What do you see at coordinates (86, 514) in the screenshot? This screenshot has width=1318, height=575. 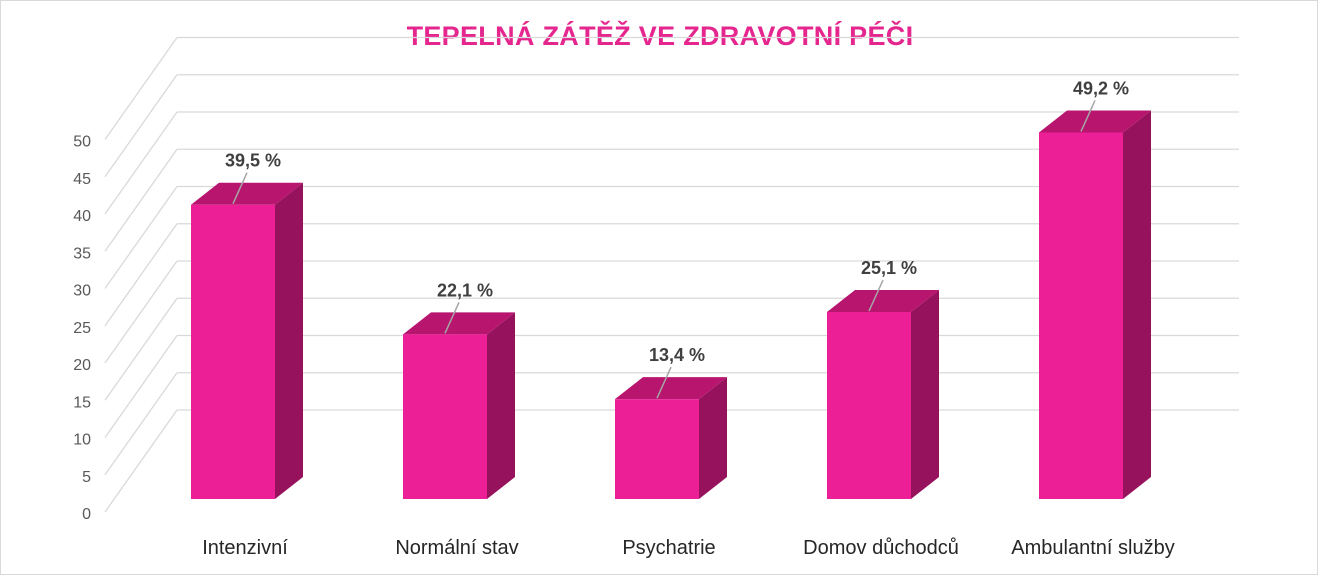 I see `y-tick-label: 0` at bounding box center [86, 514].